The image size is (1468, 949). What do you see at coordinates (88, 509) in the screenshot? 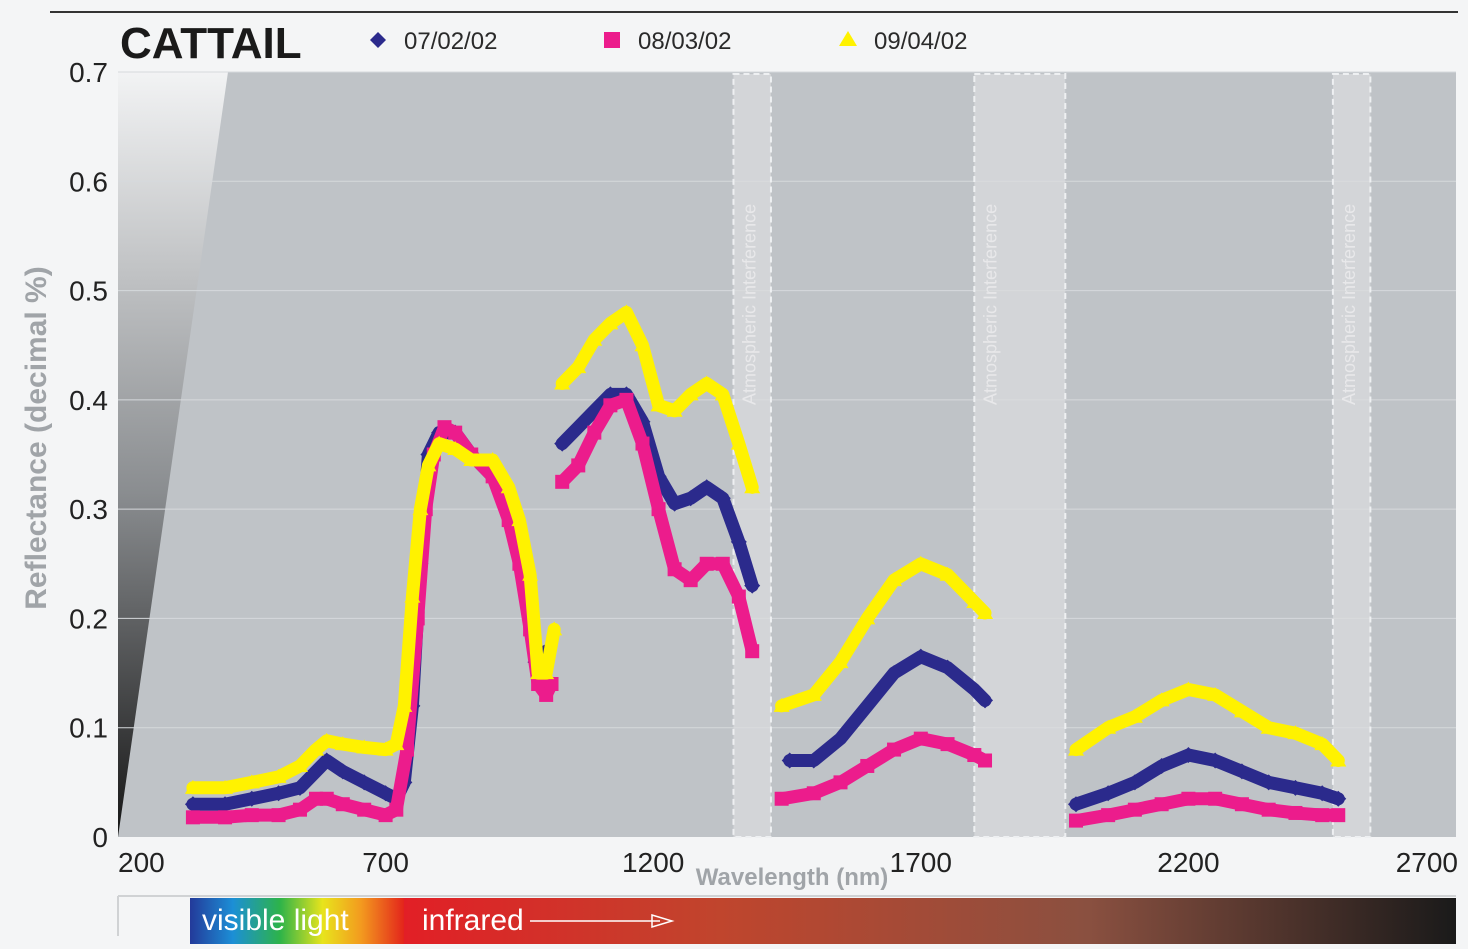
I see `y-tick-label: 0.3` at bounding box center [88, 509].